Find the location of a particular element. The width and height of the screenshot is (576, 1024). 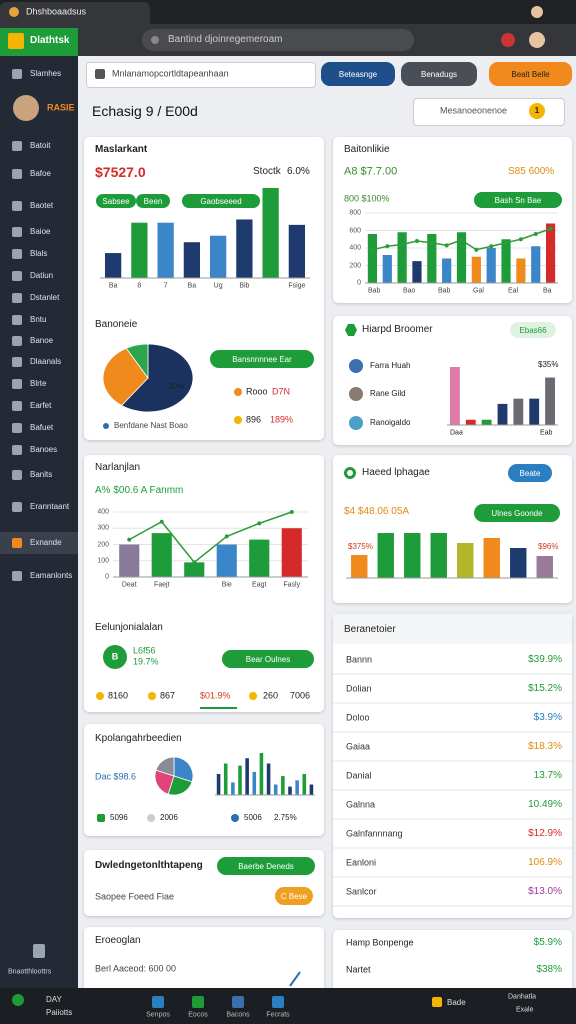

stat: 867 is located at coordinates (168, 695).